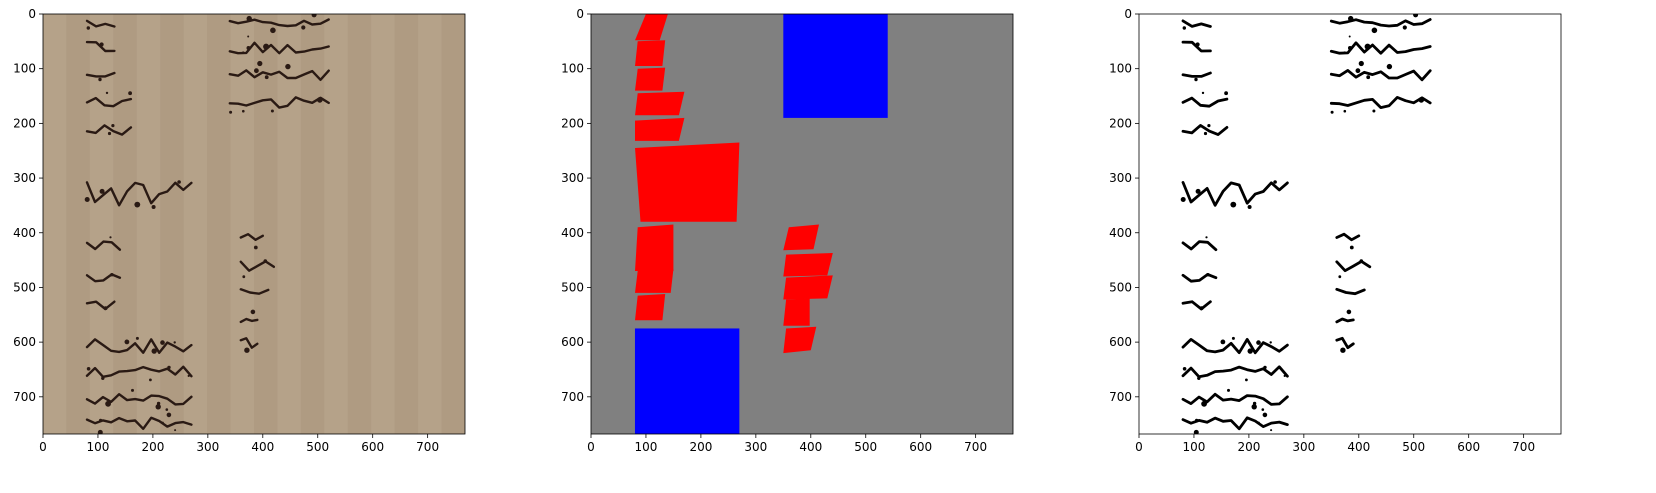  I want to click on x-tick-label-2-5: 500, so click(1413, 447).